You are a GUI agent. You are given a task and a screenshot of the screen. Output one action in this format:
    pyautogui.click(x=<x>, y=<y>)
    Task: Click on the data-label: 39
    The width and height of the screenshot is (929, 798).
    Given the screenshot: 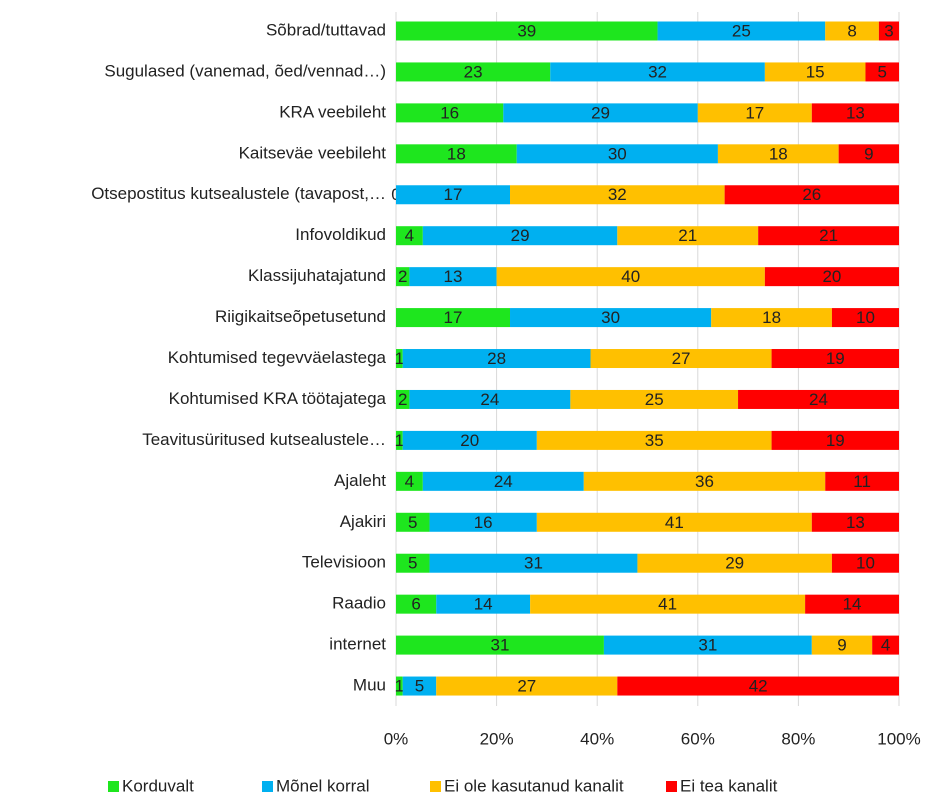 What is the action you would take?
    pyautogui.click(x=526, y=30)
    